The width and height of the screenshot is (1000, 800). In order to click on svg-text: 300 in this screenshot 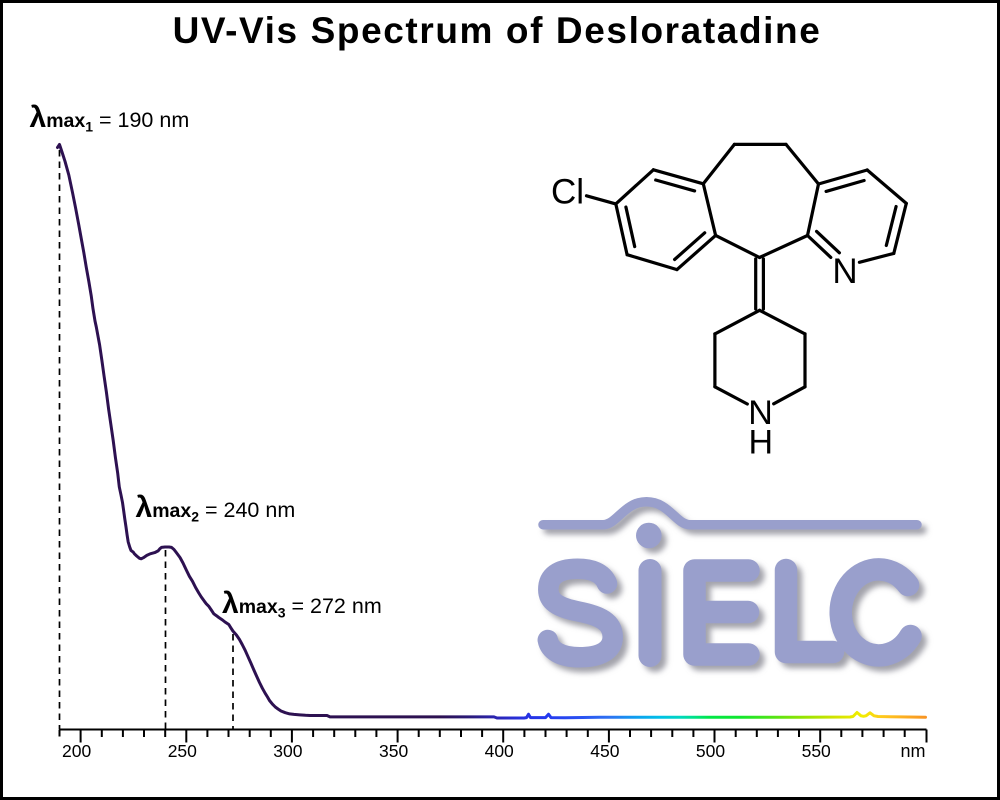, I will do `click(287, 751)`.